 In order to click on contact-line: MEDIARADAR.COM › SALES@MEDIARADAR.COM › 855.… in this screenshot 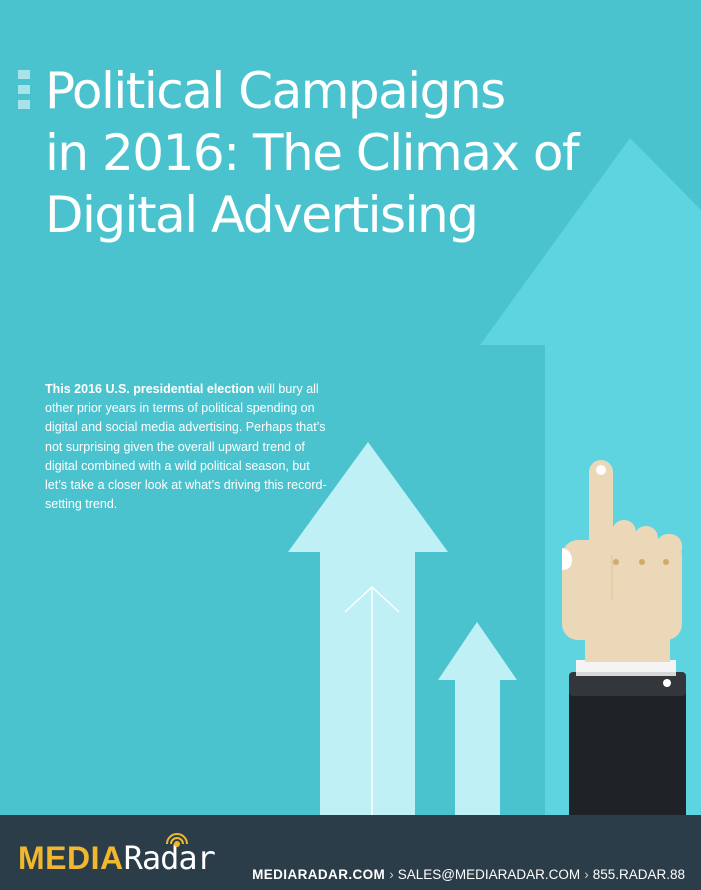, I will do `click(468, 874)`.